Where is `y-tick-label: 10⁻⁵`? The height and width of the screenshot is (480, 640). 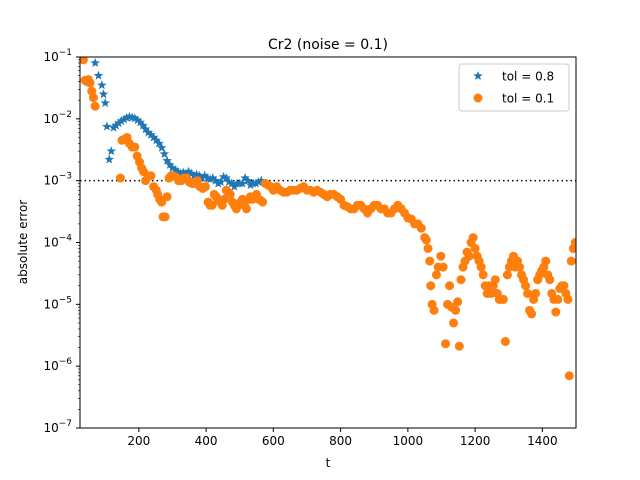
y-tick-label: 10⁻⁵ is located at coordinates (57, 303).